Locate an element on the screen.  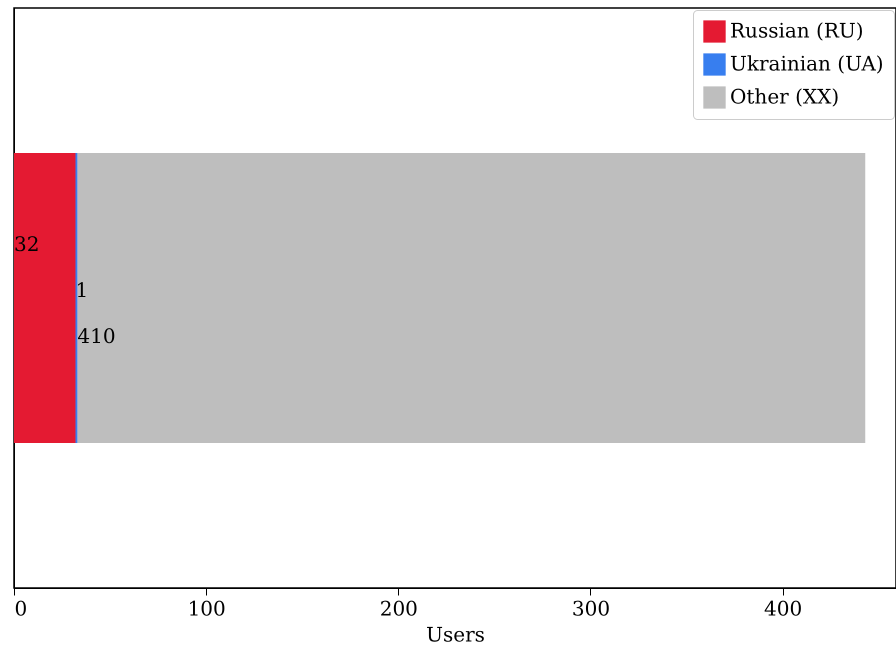
bar is located at coordinates (45, 298).